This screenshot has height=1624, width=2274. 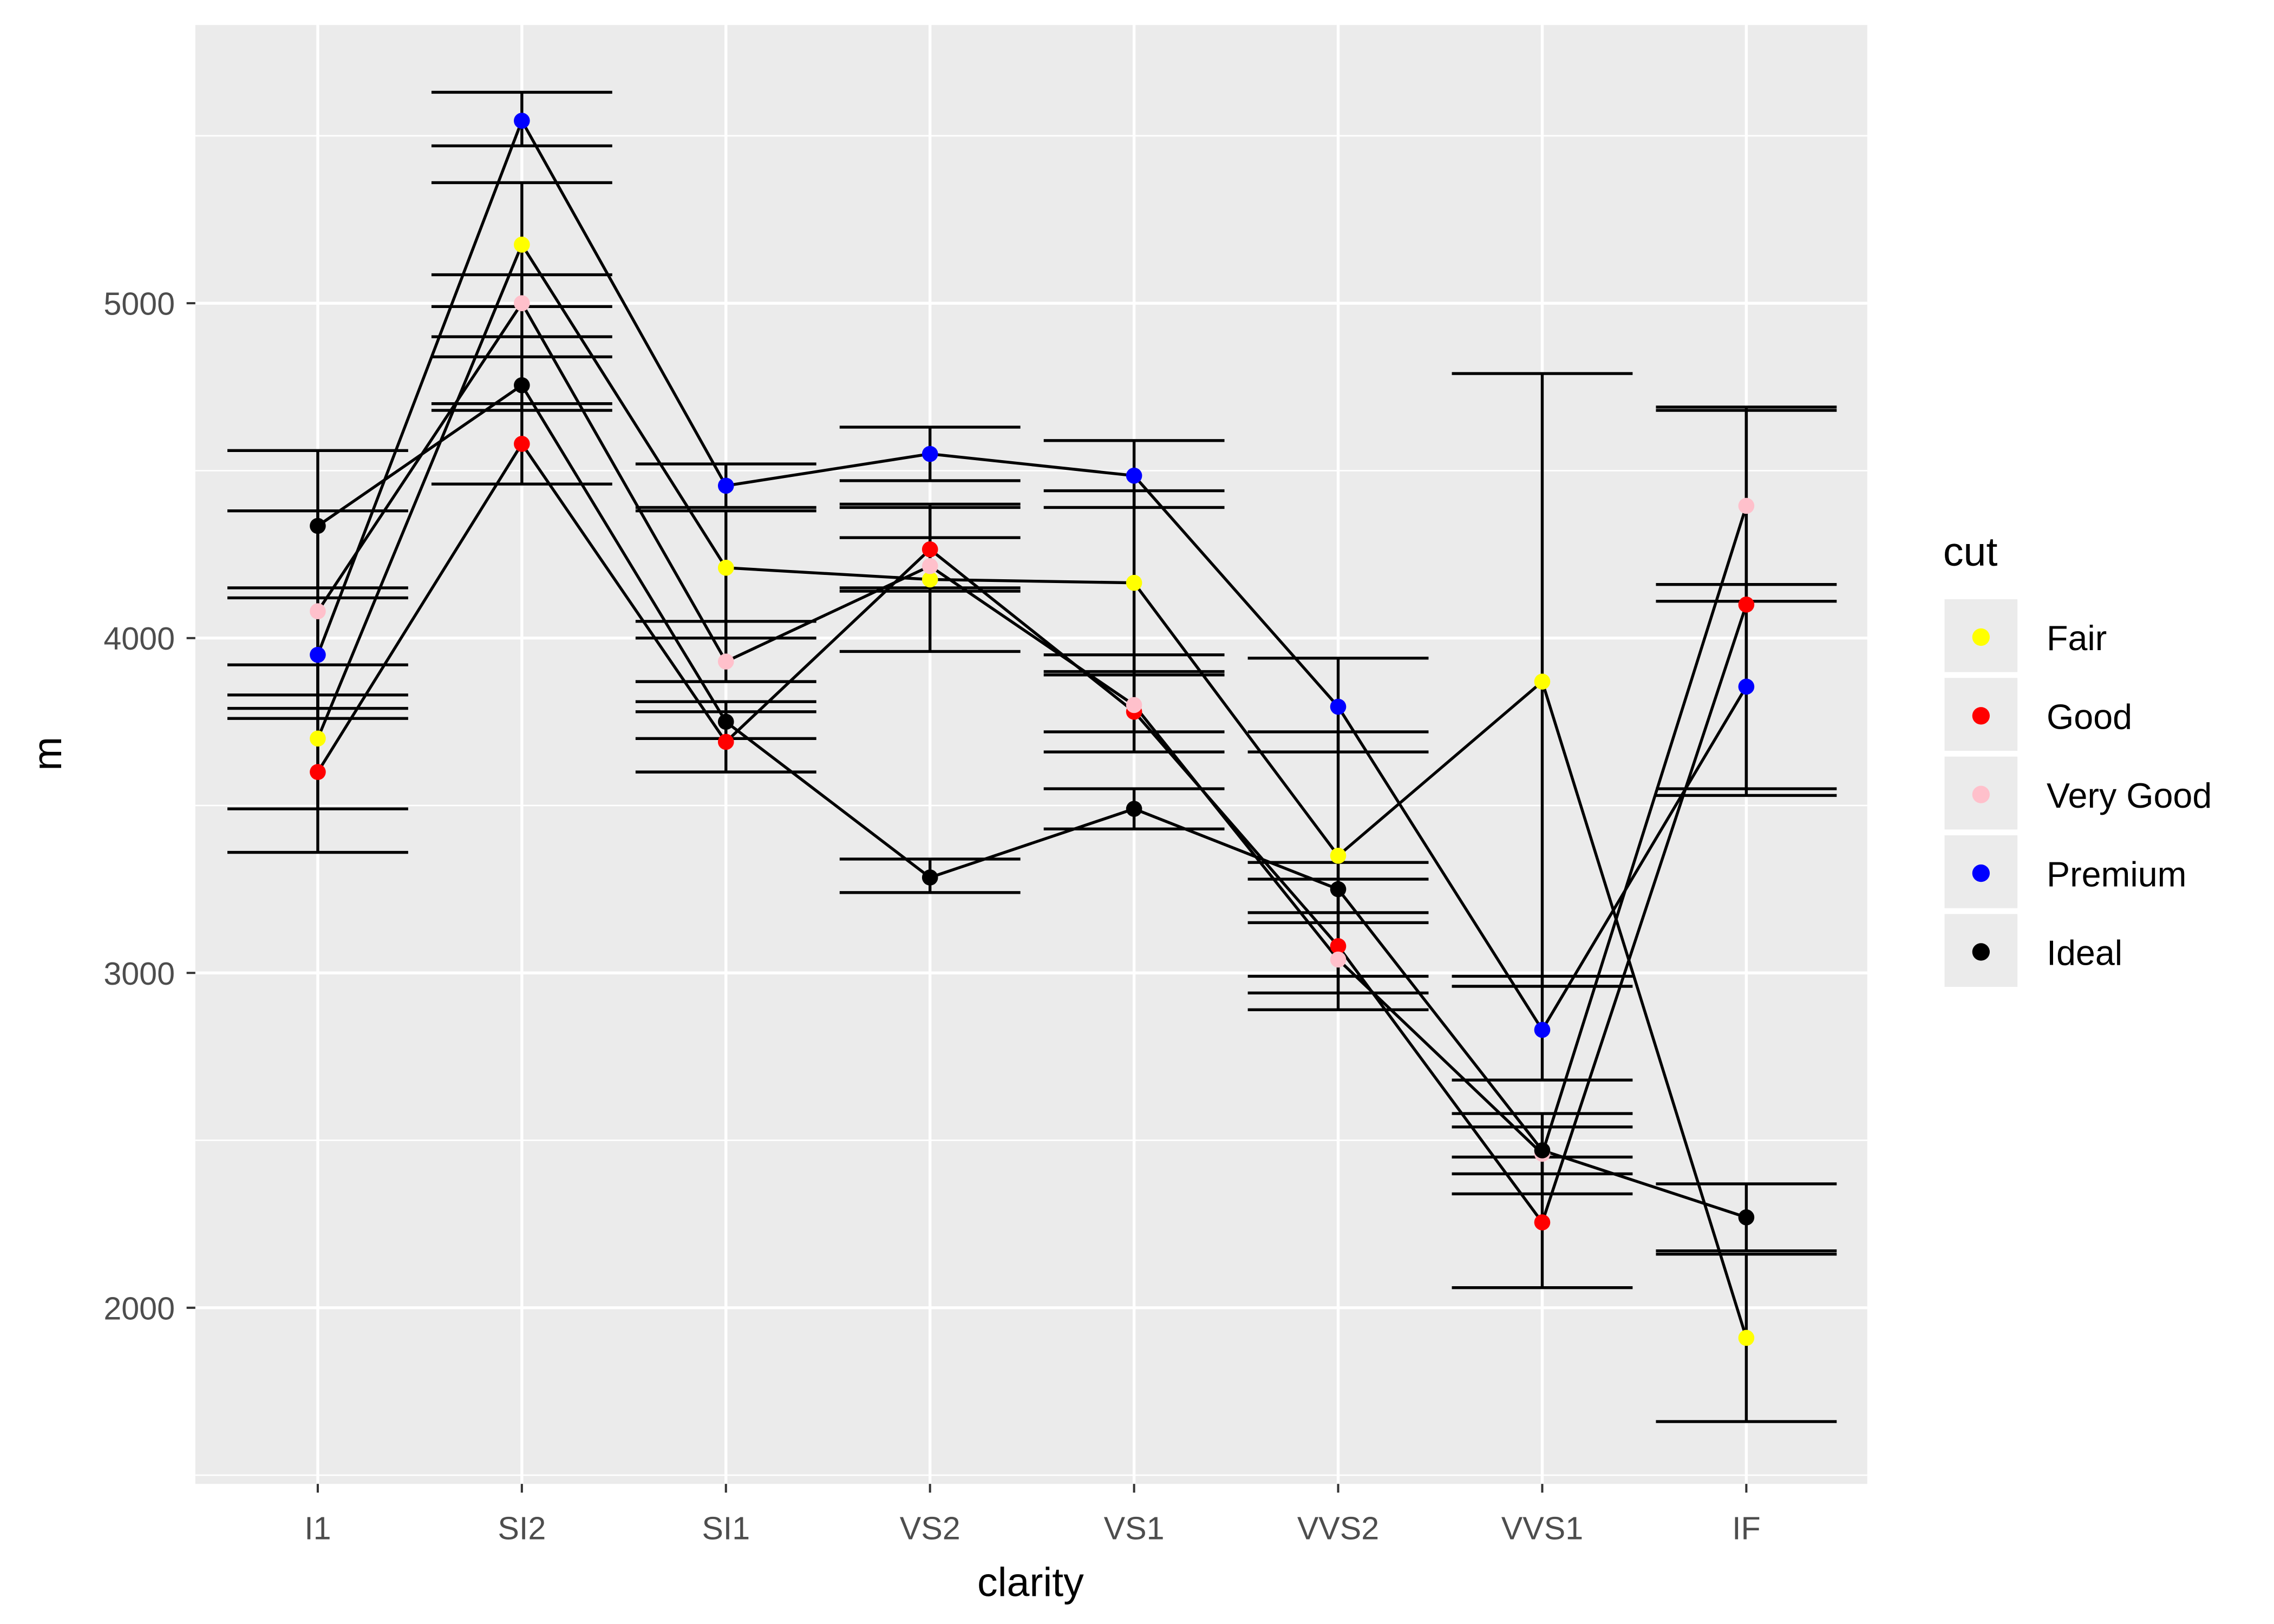 I want to click on x-tick-label: VVS2, so click(x=1338, y=1528).